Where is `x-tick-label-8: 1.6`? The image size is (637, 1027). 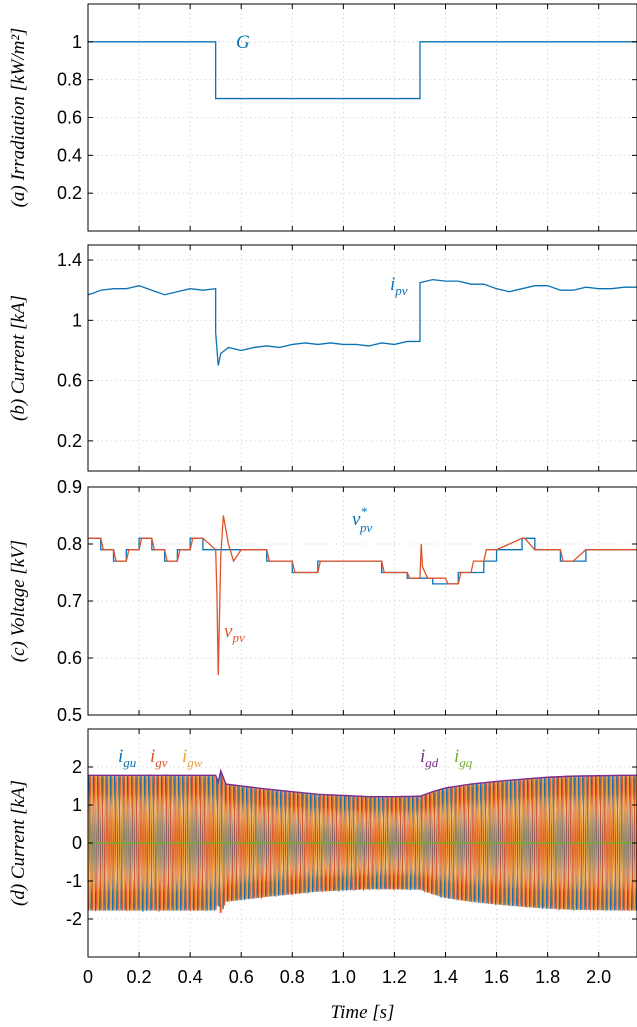 x-tick-label-8: 1.6 is located at coordinates (496, 977).